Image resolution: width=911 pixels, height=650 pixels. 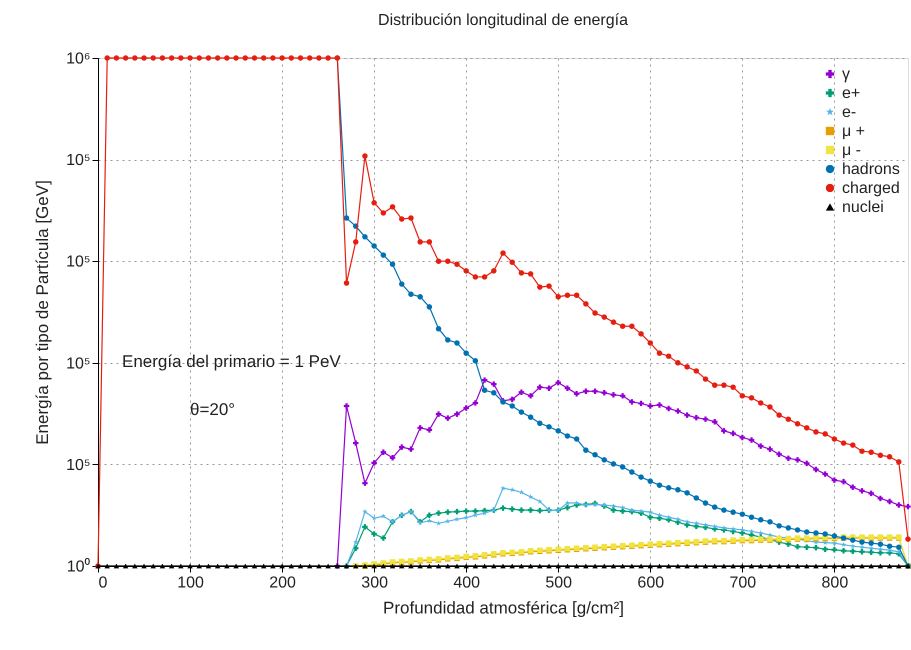 I want to click on y-axis-title: Energía por tipo de Partícula [GeV], so click(x=42, y=312).